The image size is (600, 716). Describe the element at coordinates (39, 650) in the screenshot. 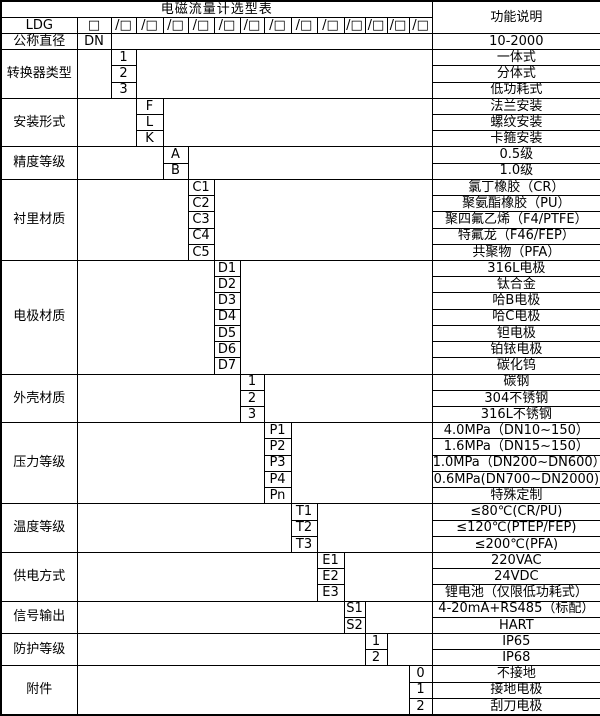

I see `section-label: 防护等级` at that location.